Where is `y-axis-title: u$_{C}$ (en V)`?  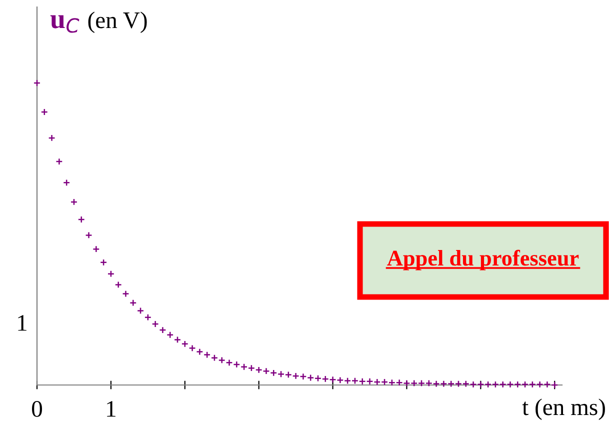 y-axis-title: u$_{C}$ (en V) is located at coordinates (98, 23).